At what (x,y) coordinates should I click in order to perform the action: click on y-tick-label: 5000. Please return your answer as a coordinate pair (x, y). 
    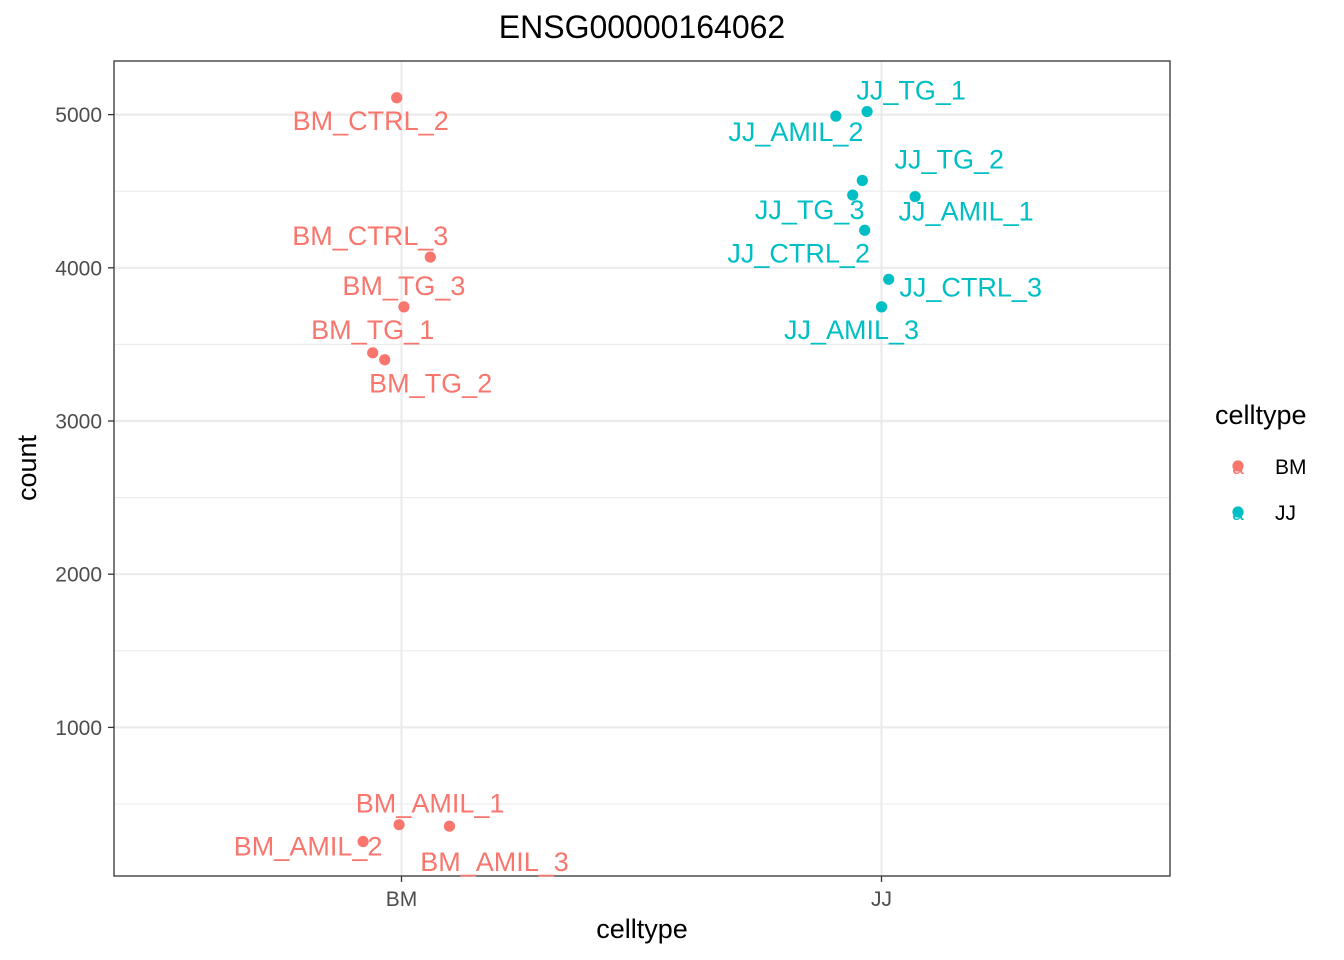
    Looking at the image, I should click on (78, 115).